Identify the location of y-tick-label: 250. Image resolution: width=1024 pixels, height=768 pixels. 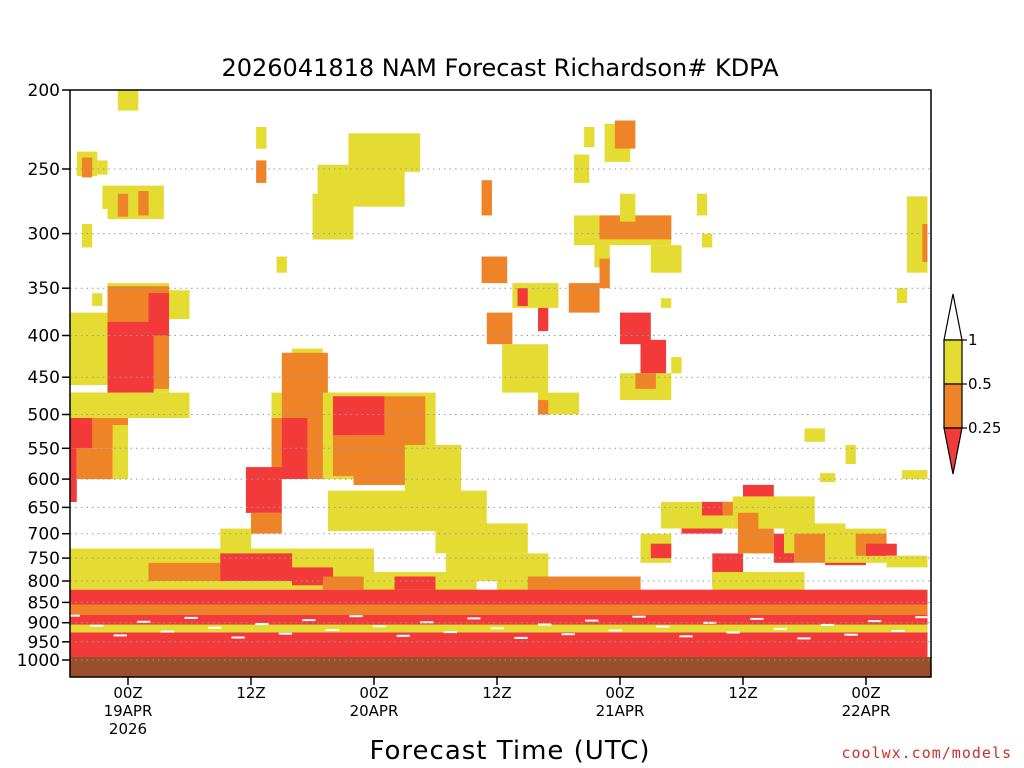
(44, 170).